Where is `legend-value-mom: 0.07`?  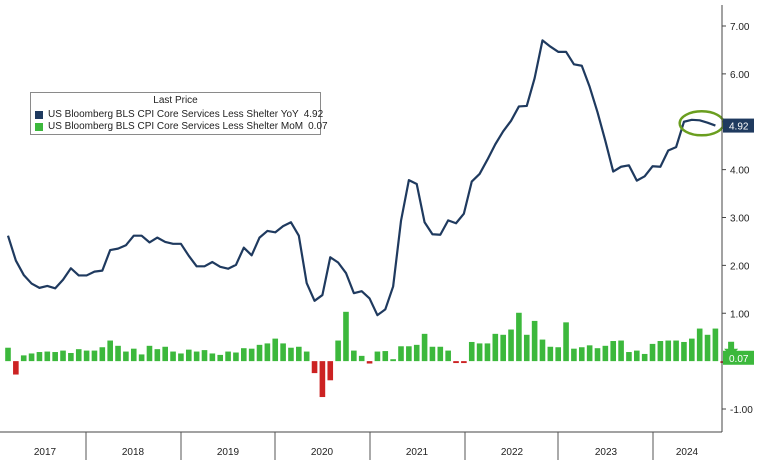
legend-value-mom: 0.07 is located at coordinates (318, 126).